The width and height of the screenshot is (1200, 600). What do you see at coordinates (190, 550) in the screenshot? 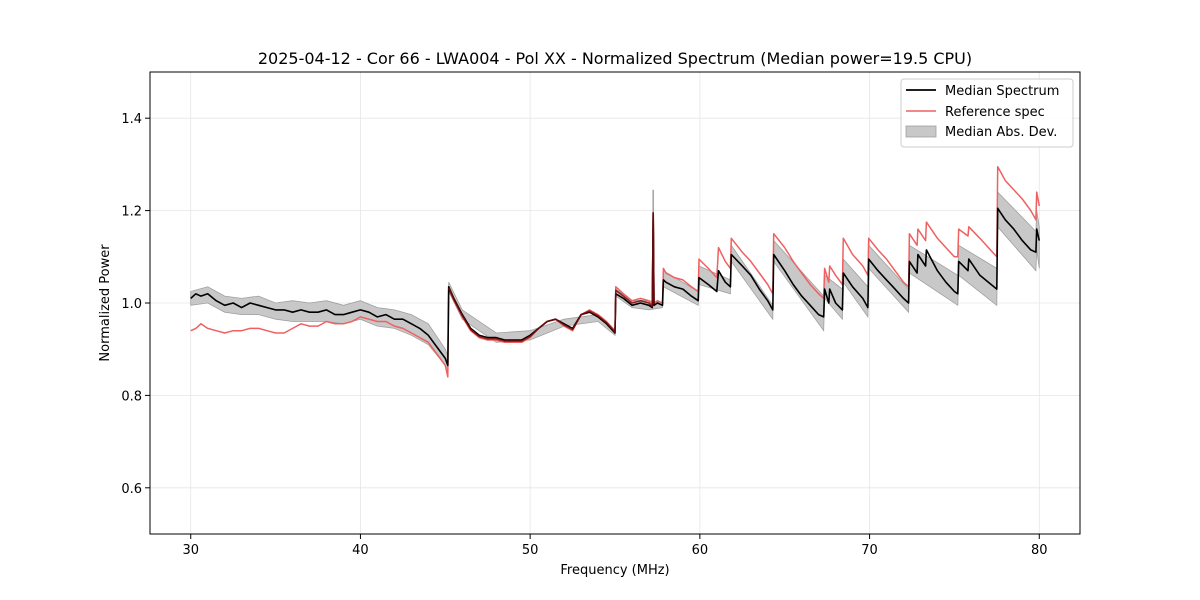
I see `x-tick-label: 30` at bounding box center [190, 550].